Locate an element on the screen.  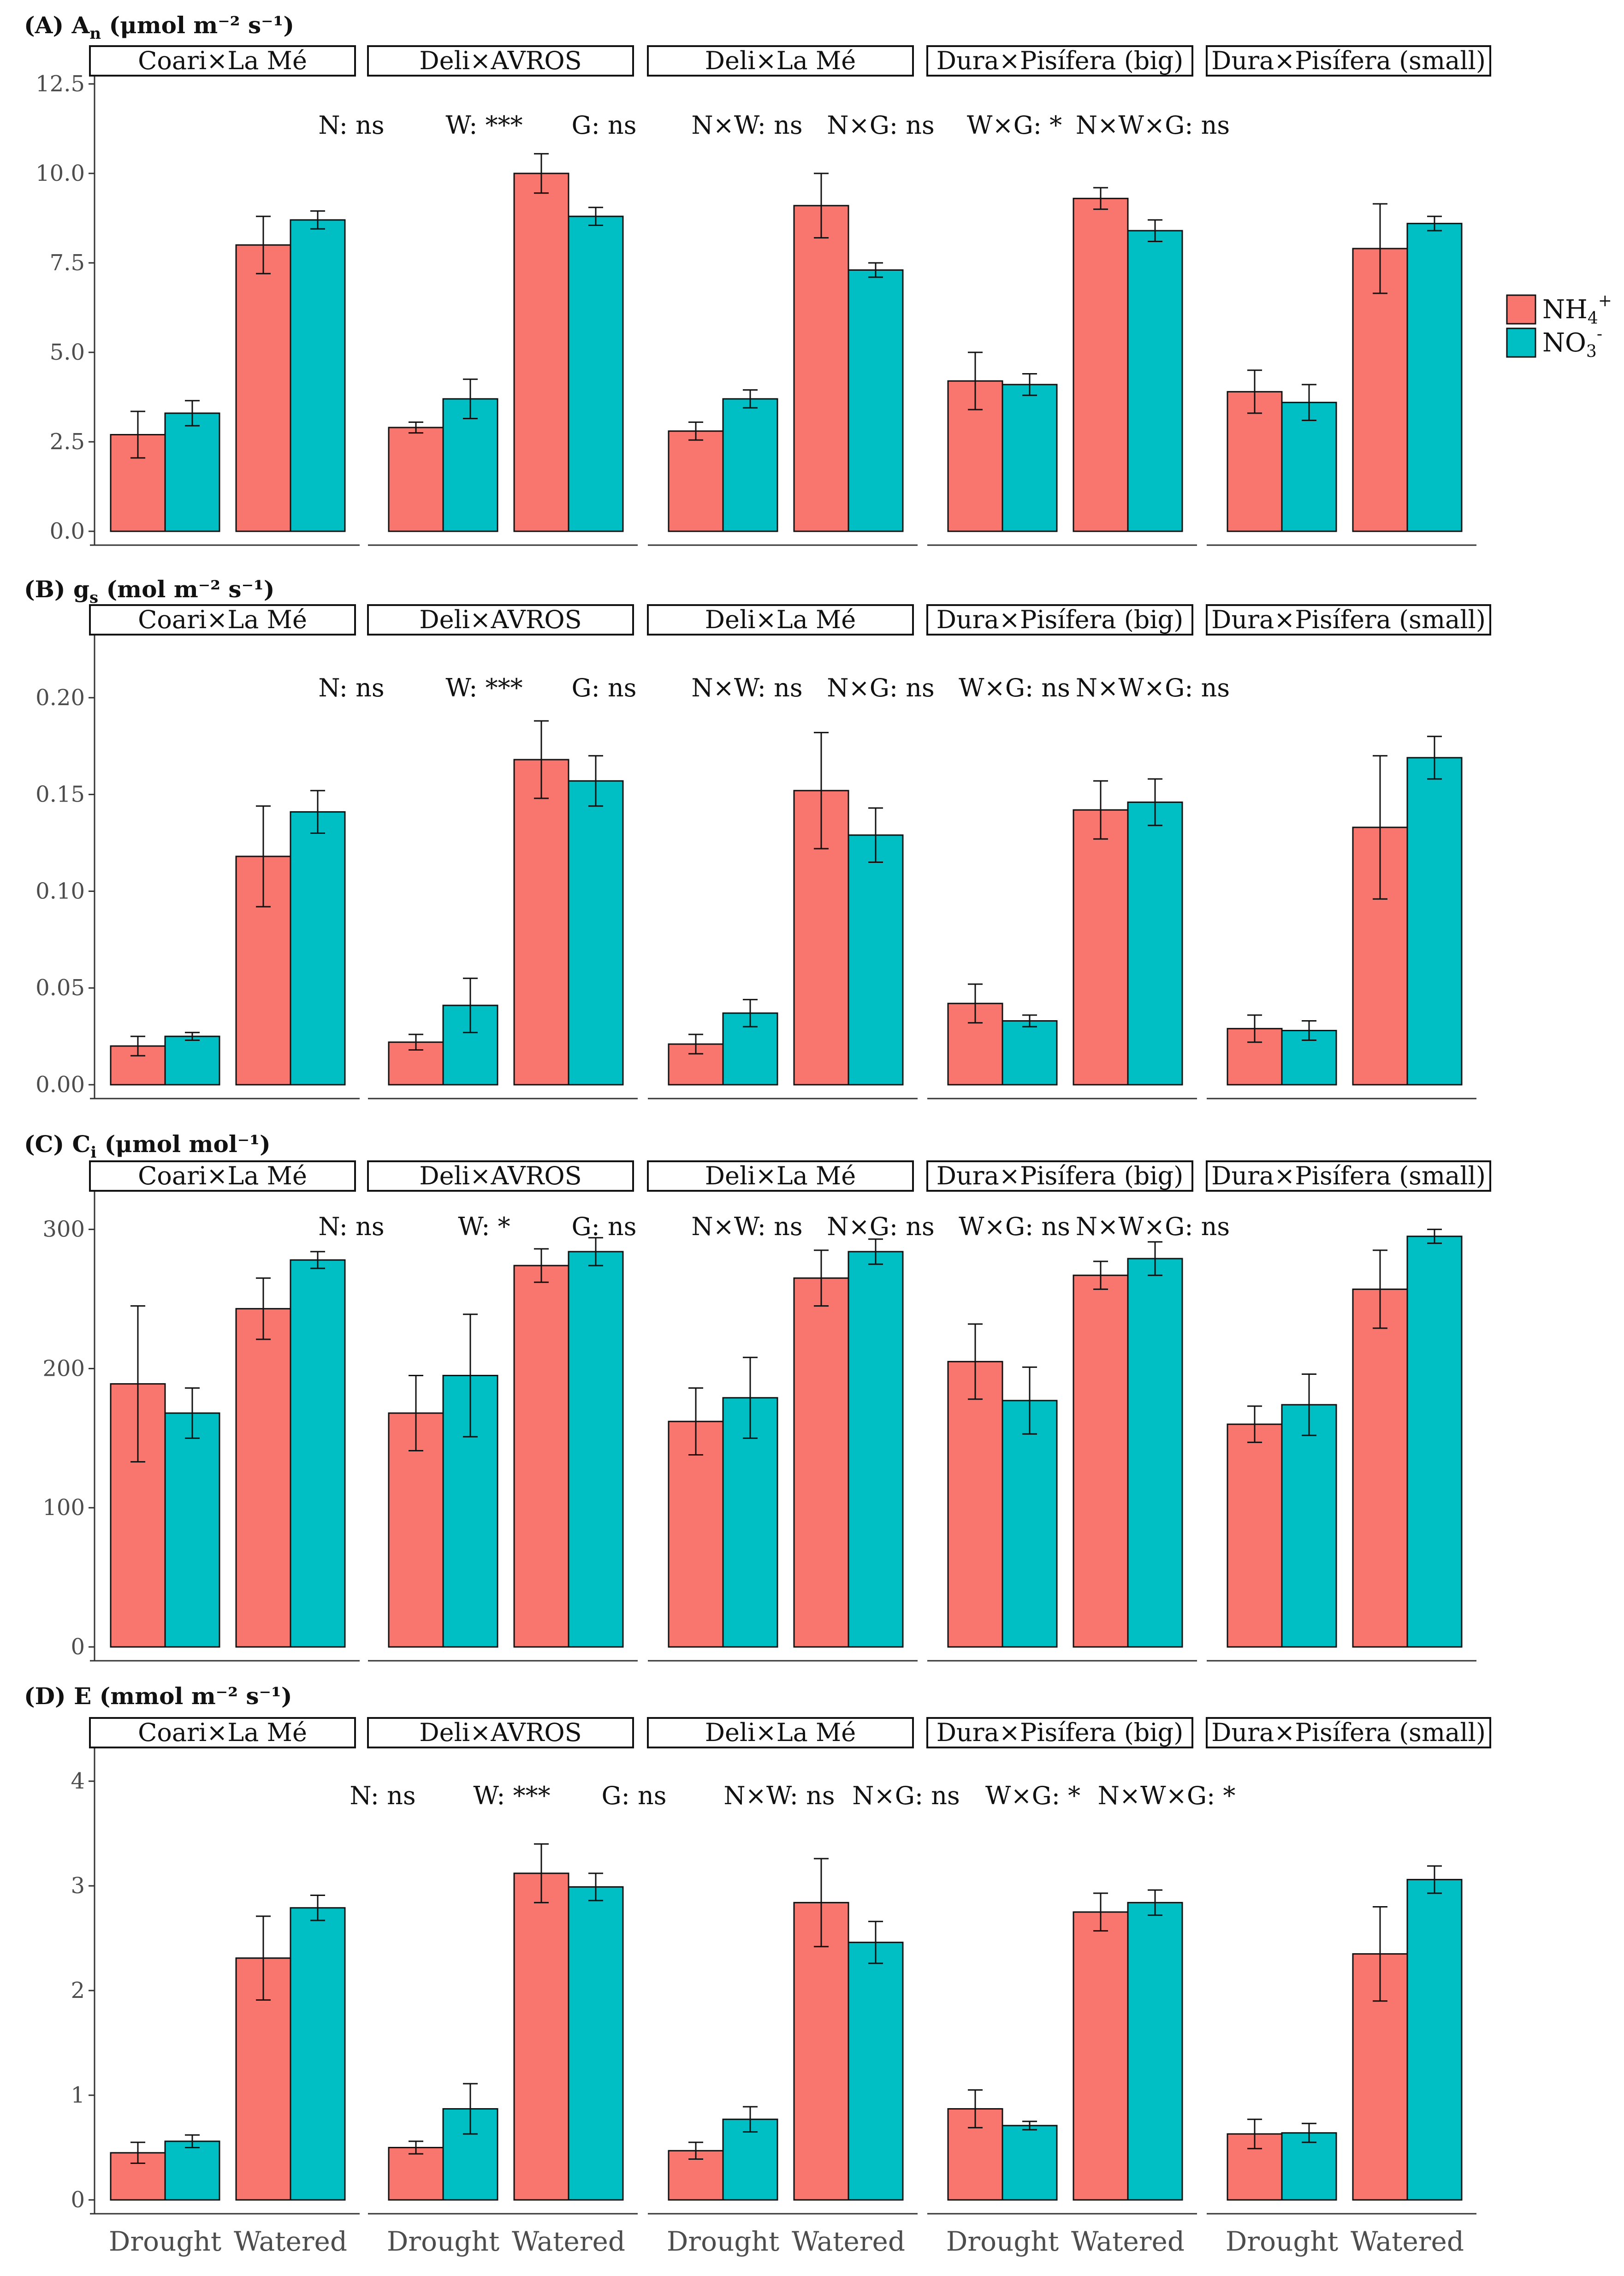
y-tick-label: 100 is located at coordinates (64, 1508).